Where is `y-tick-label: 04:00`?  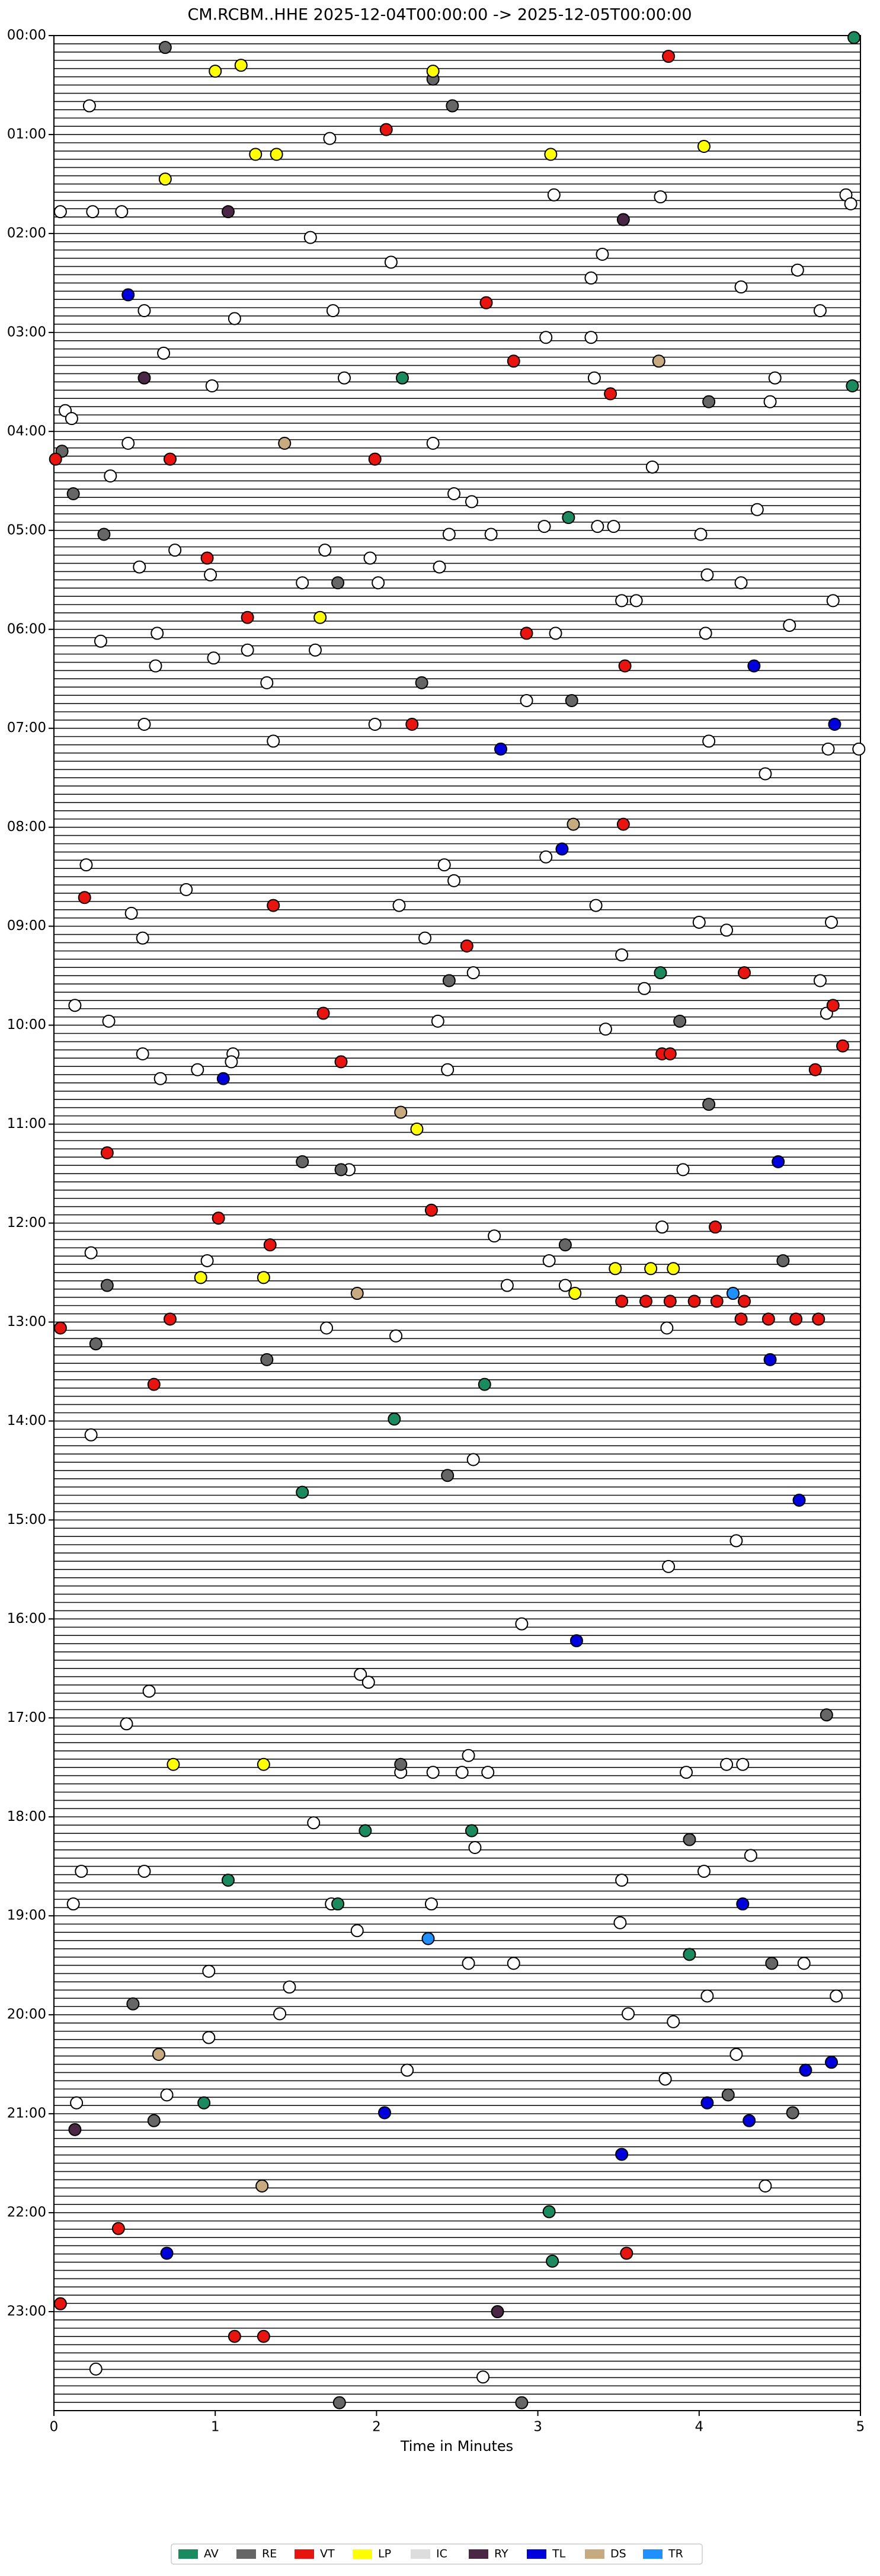
y-tick-label: 04:00 is located at coordinates (26, 431).